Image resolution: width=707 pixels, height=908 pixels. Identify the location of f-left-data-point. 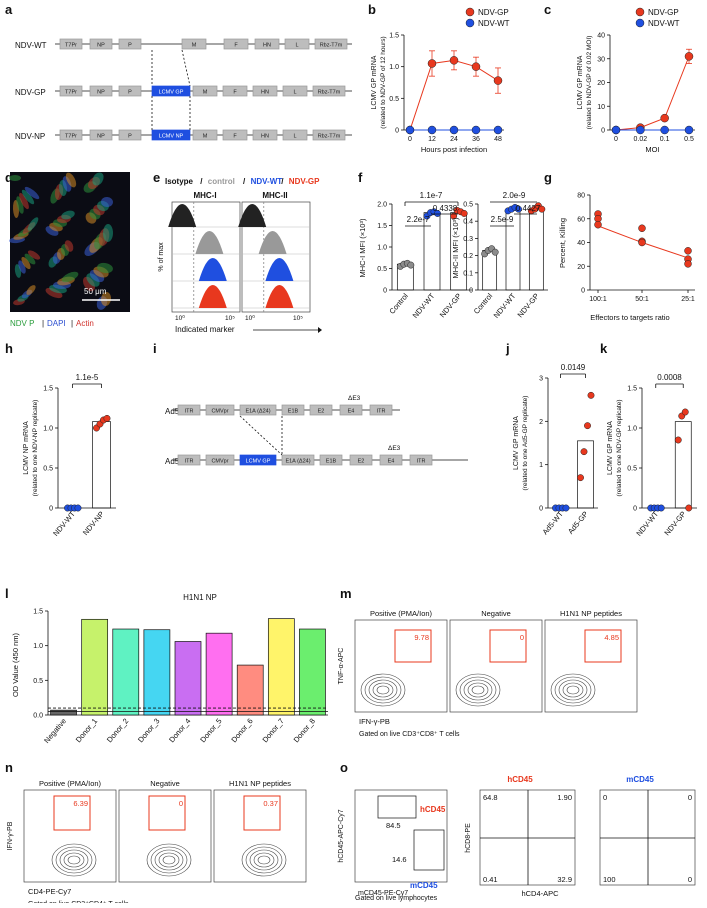
(411, 265).